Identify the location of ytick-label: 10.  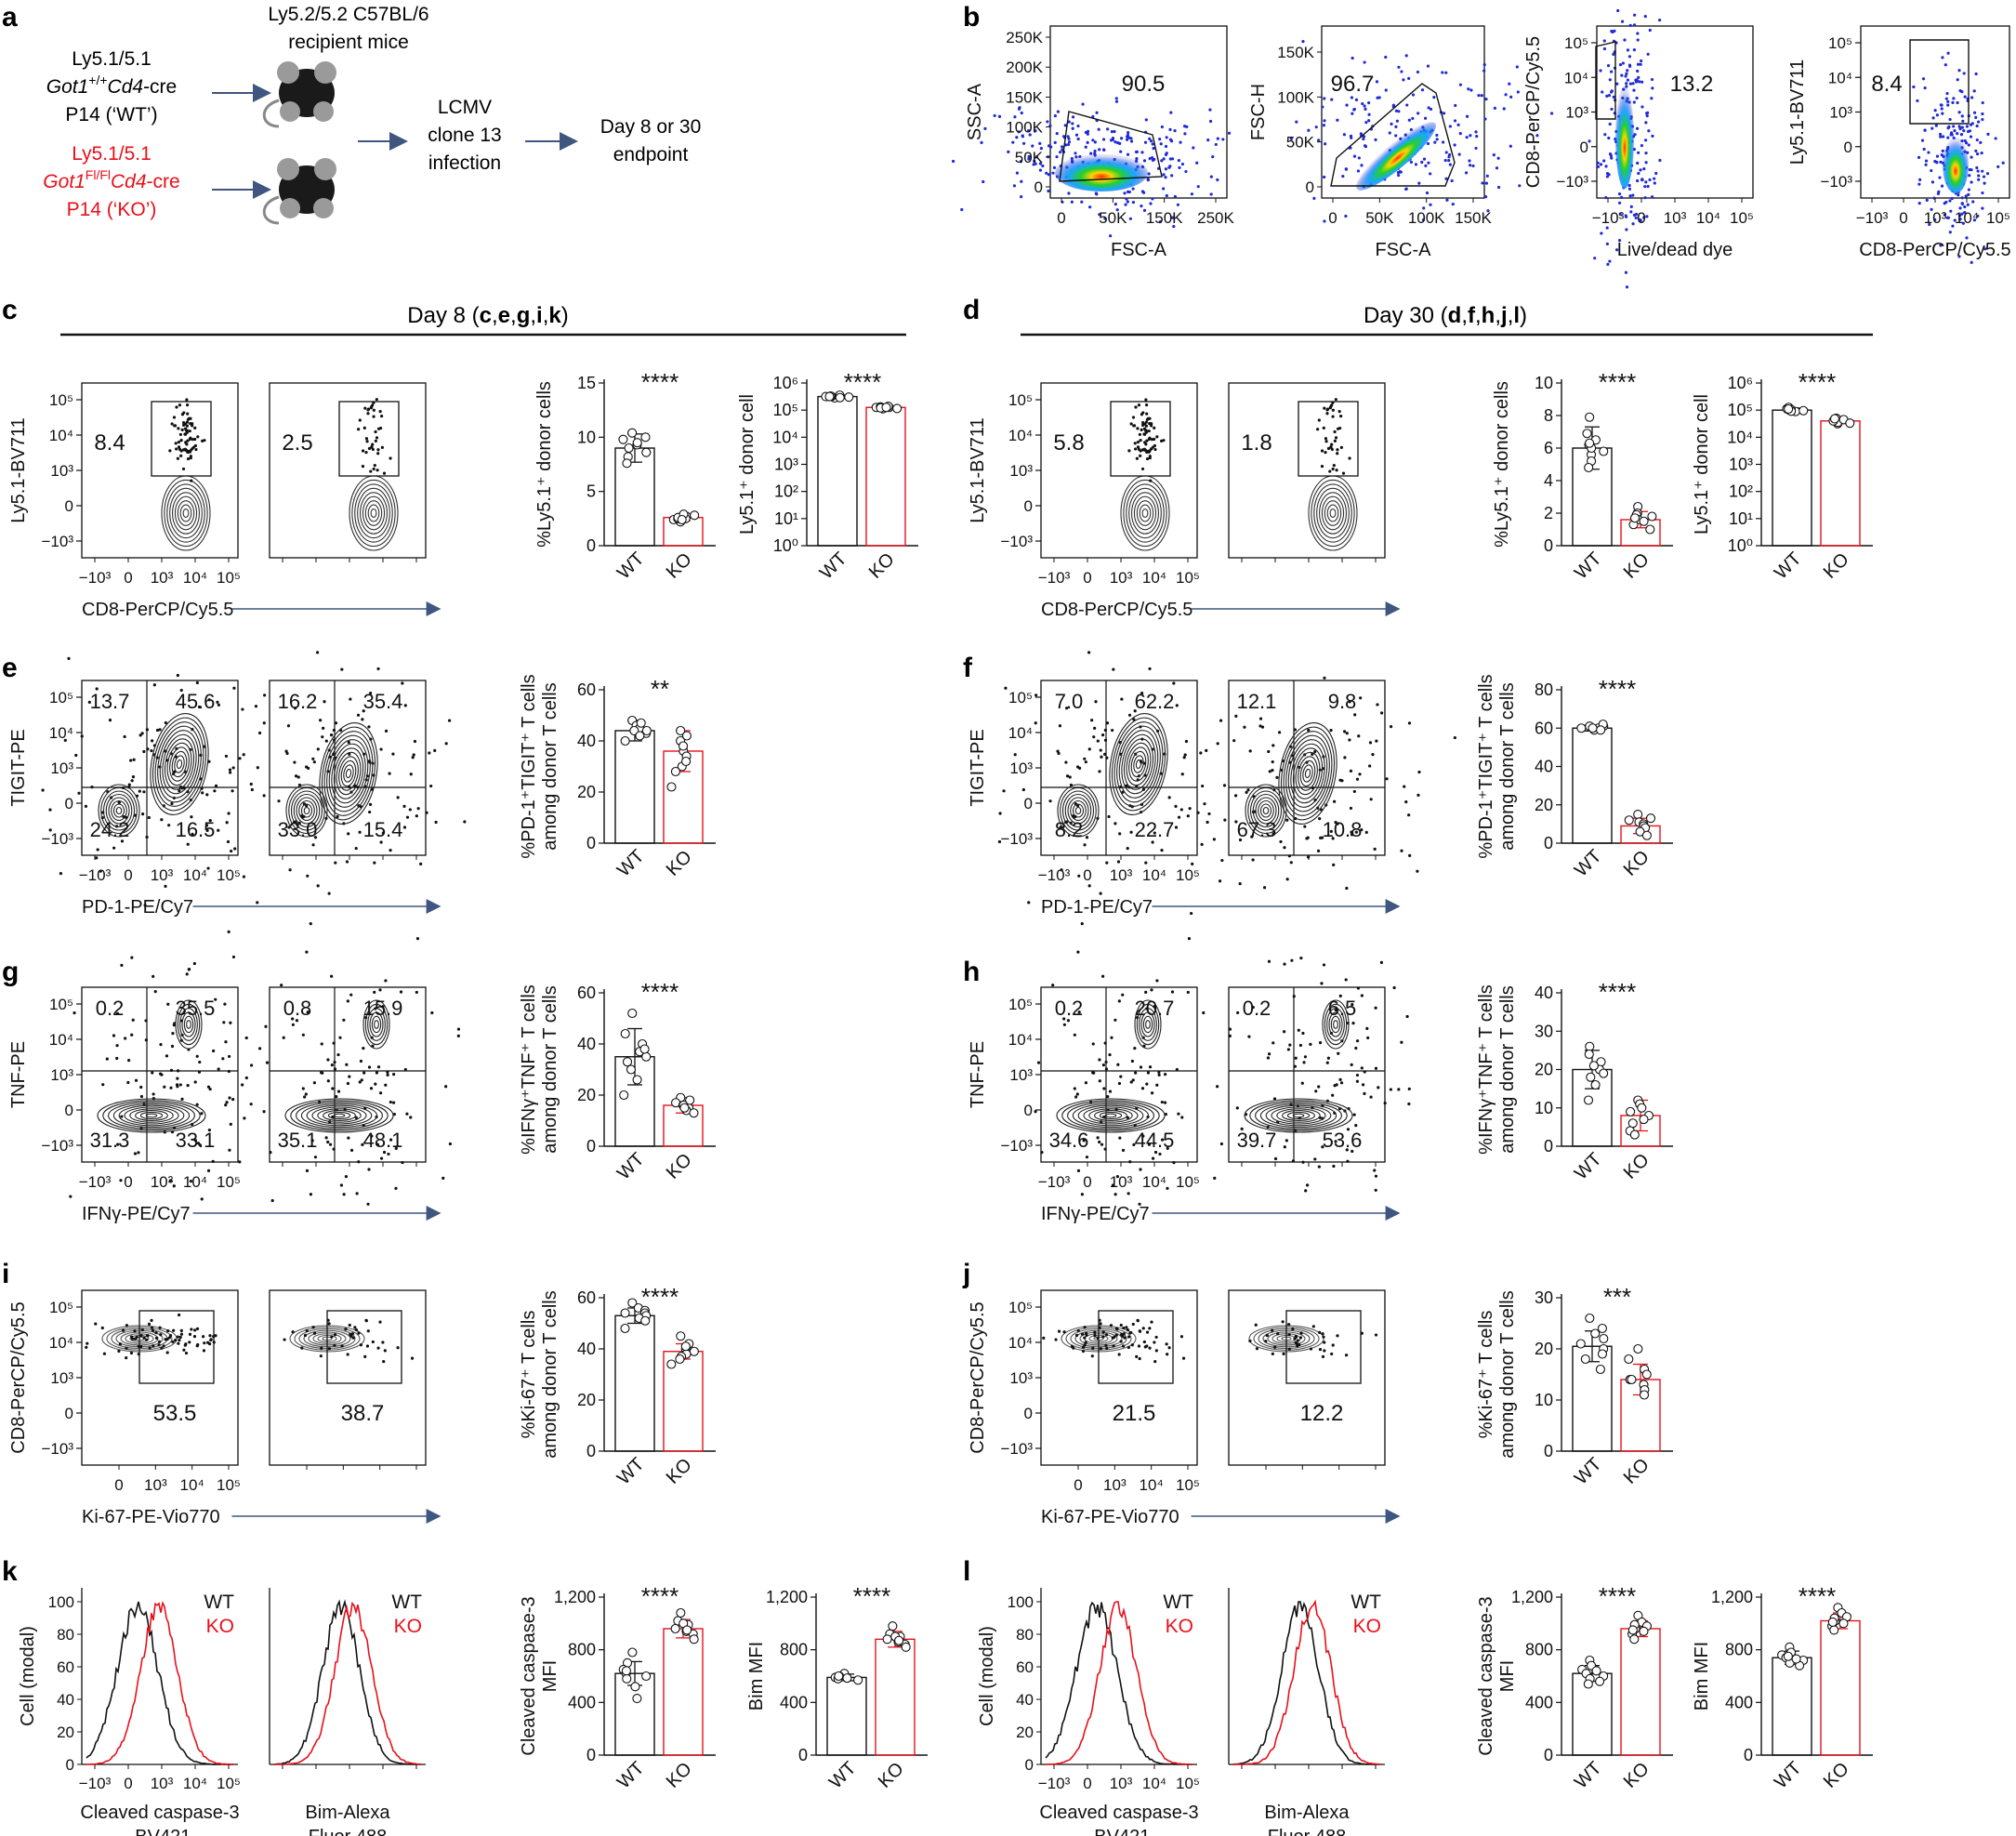
(1544, 1400).